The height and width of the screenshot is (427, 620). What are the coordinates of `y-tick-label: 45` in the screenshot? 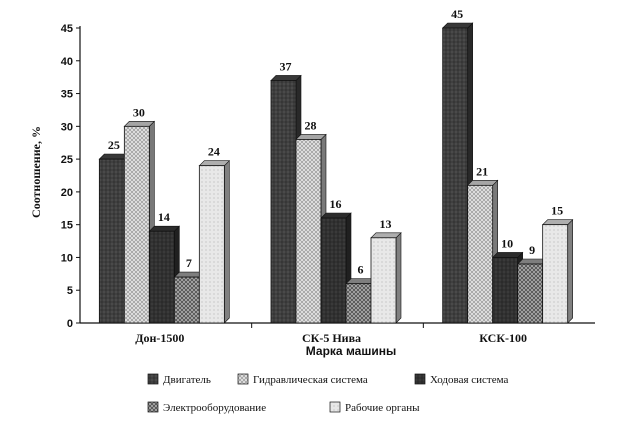 It's located at (67, 29).